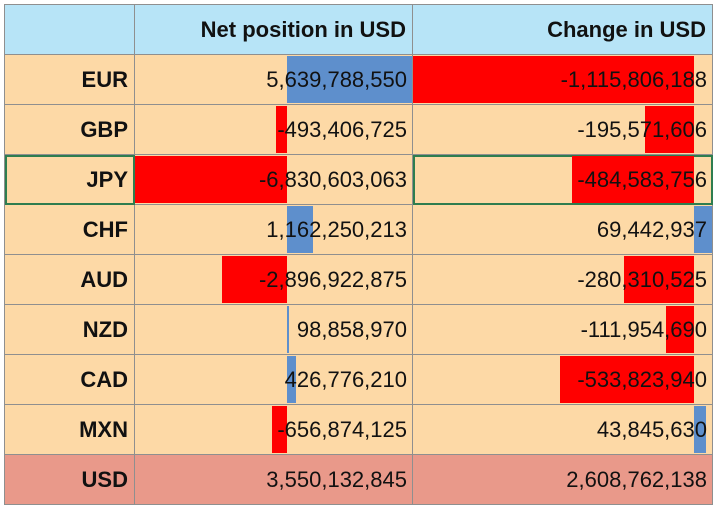 This screenshot has width=715, height=506. I want to click on net-position-cell: 426,776,210, so click(273, 379).